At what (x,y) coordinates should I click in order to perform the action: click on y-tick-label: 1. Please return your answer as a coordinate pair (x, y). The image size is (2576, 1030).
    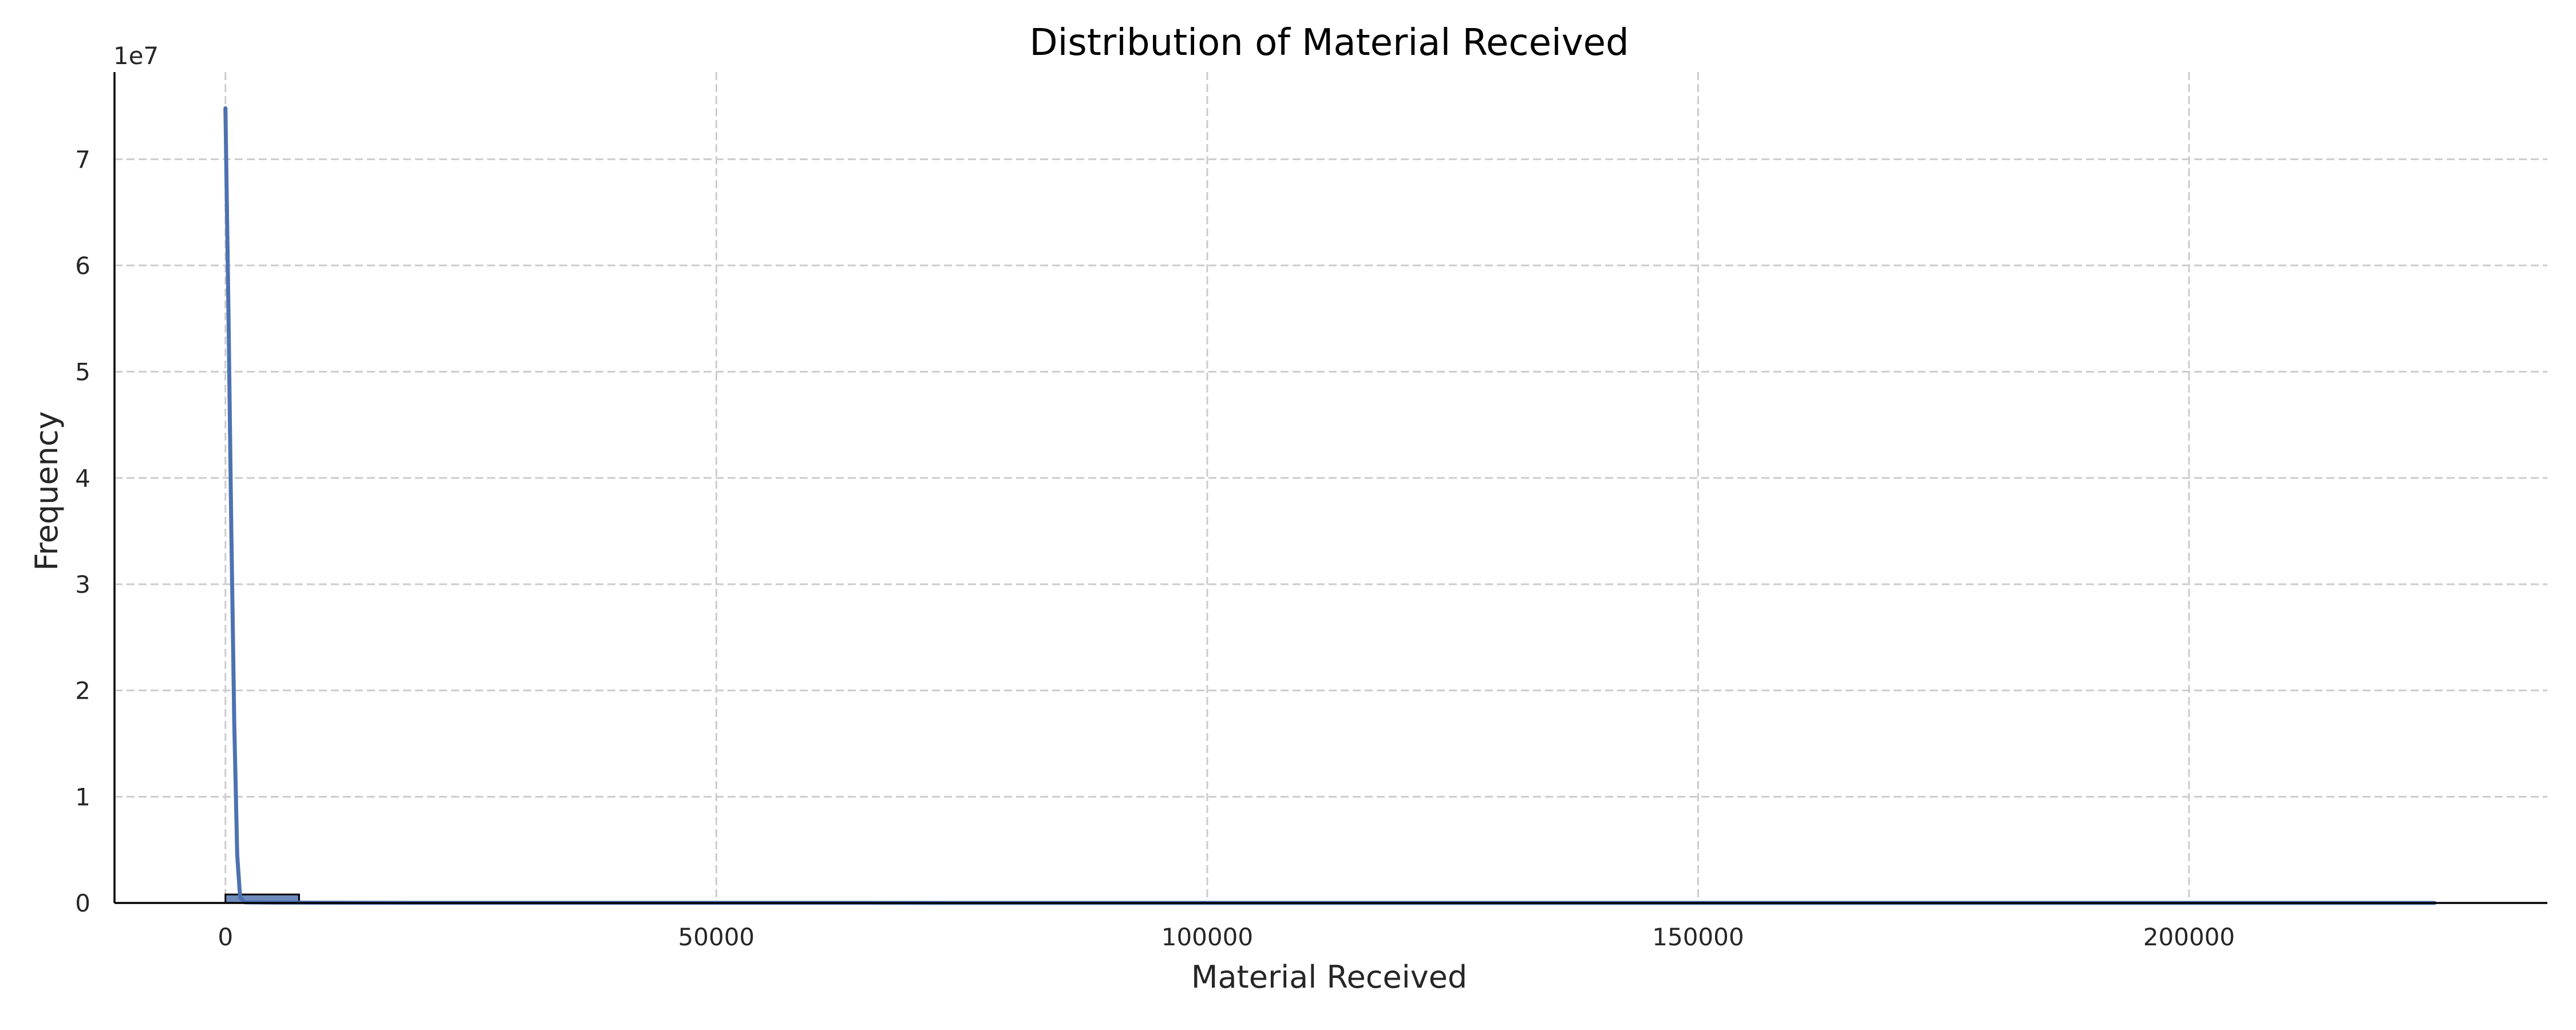
    Looking at the image, I should click on (82, 797).